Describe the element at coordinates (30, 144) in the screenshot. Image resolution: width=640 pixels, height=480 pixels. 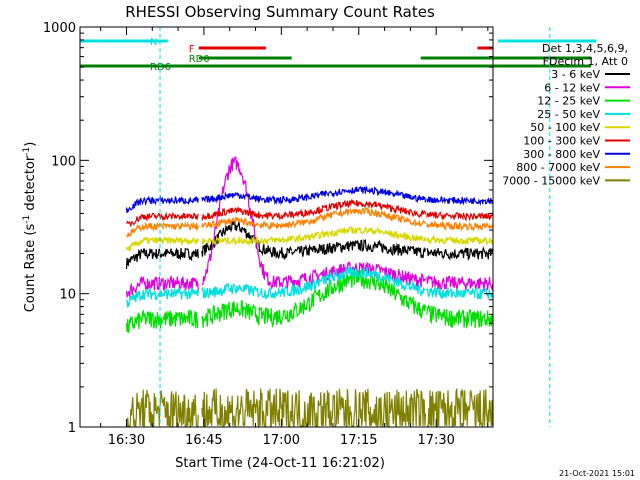
I see `y-axis-label-part3: )` at that location.